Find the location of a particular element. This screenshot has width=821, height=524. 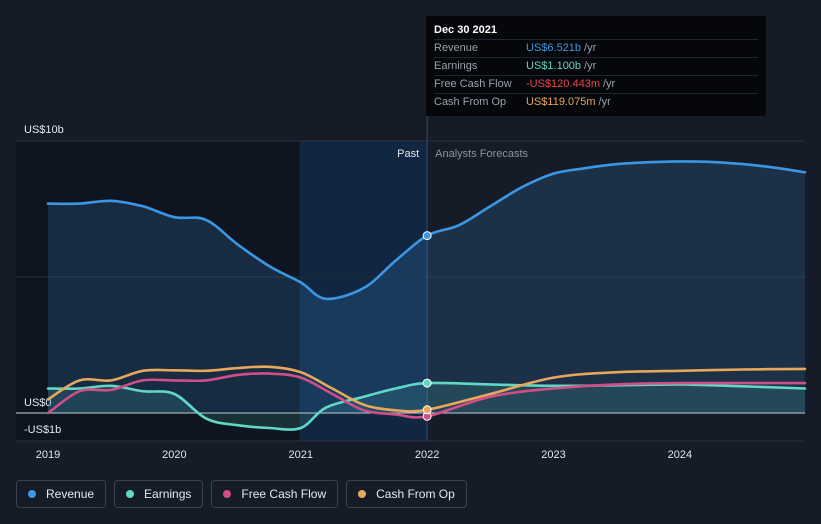

free-cash-flow-line is located at coordinates (426, 395).